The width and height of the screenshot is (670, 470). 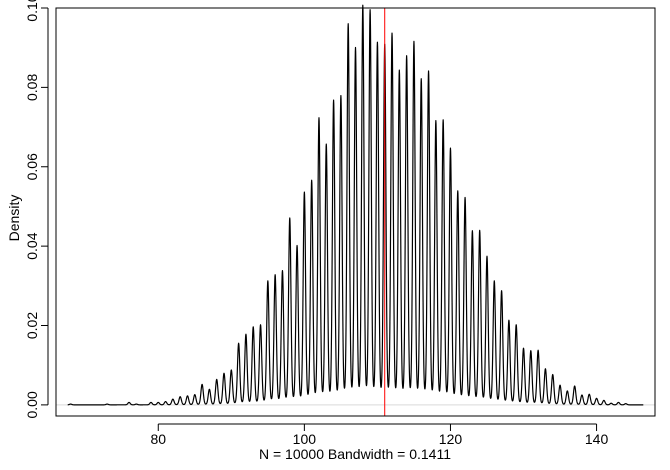 I want to click on y-tick-label: 0.00, so click(x=32, y=404).